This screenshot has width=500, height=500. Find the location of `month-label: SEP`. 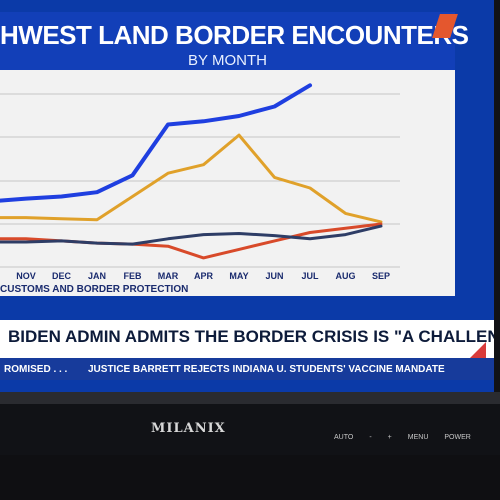

month-label: SEP is located at coordinates (380, 276).